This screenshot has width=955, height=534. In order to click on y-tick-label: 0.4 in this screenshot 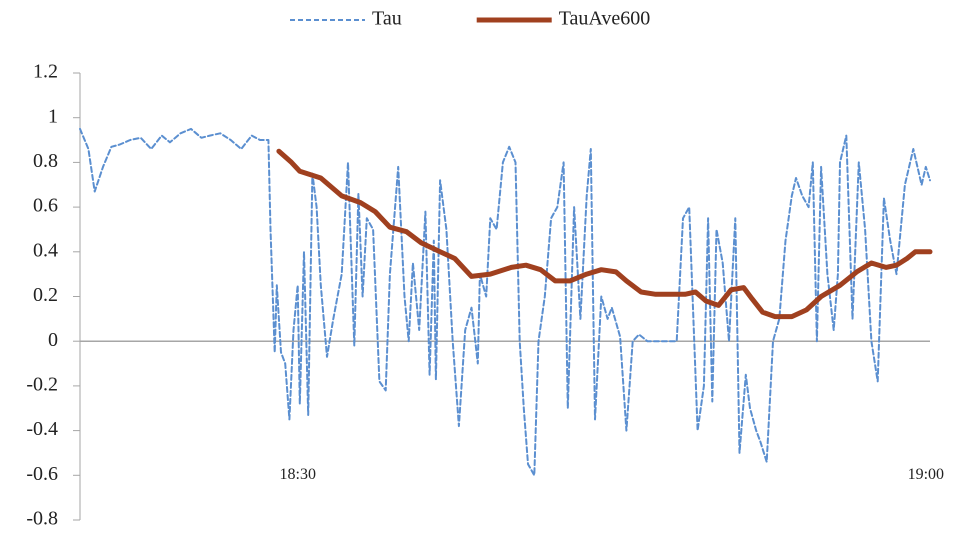, I will do `click(45, 250)`.